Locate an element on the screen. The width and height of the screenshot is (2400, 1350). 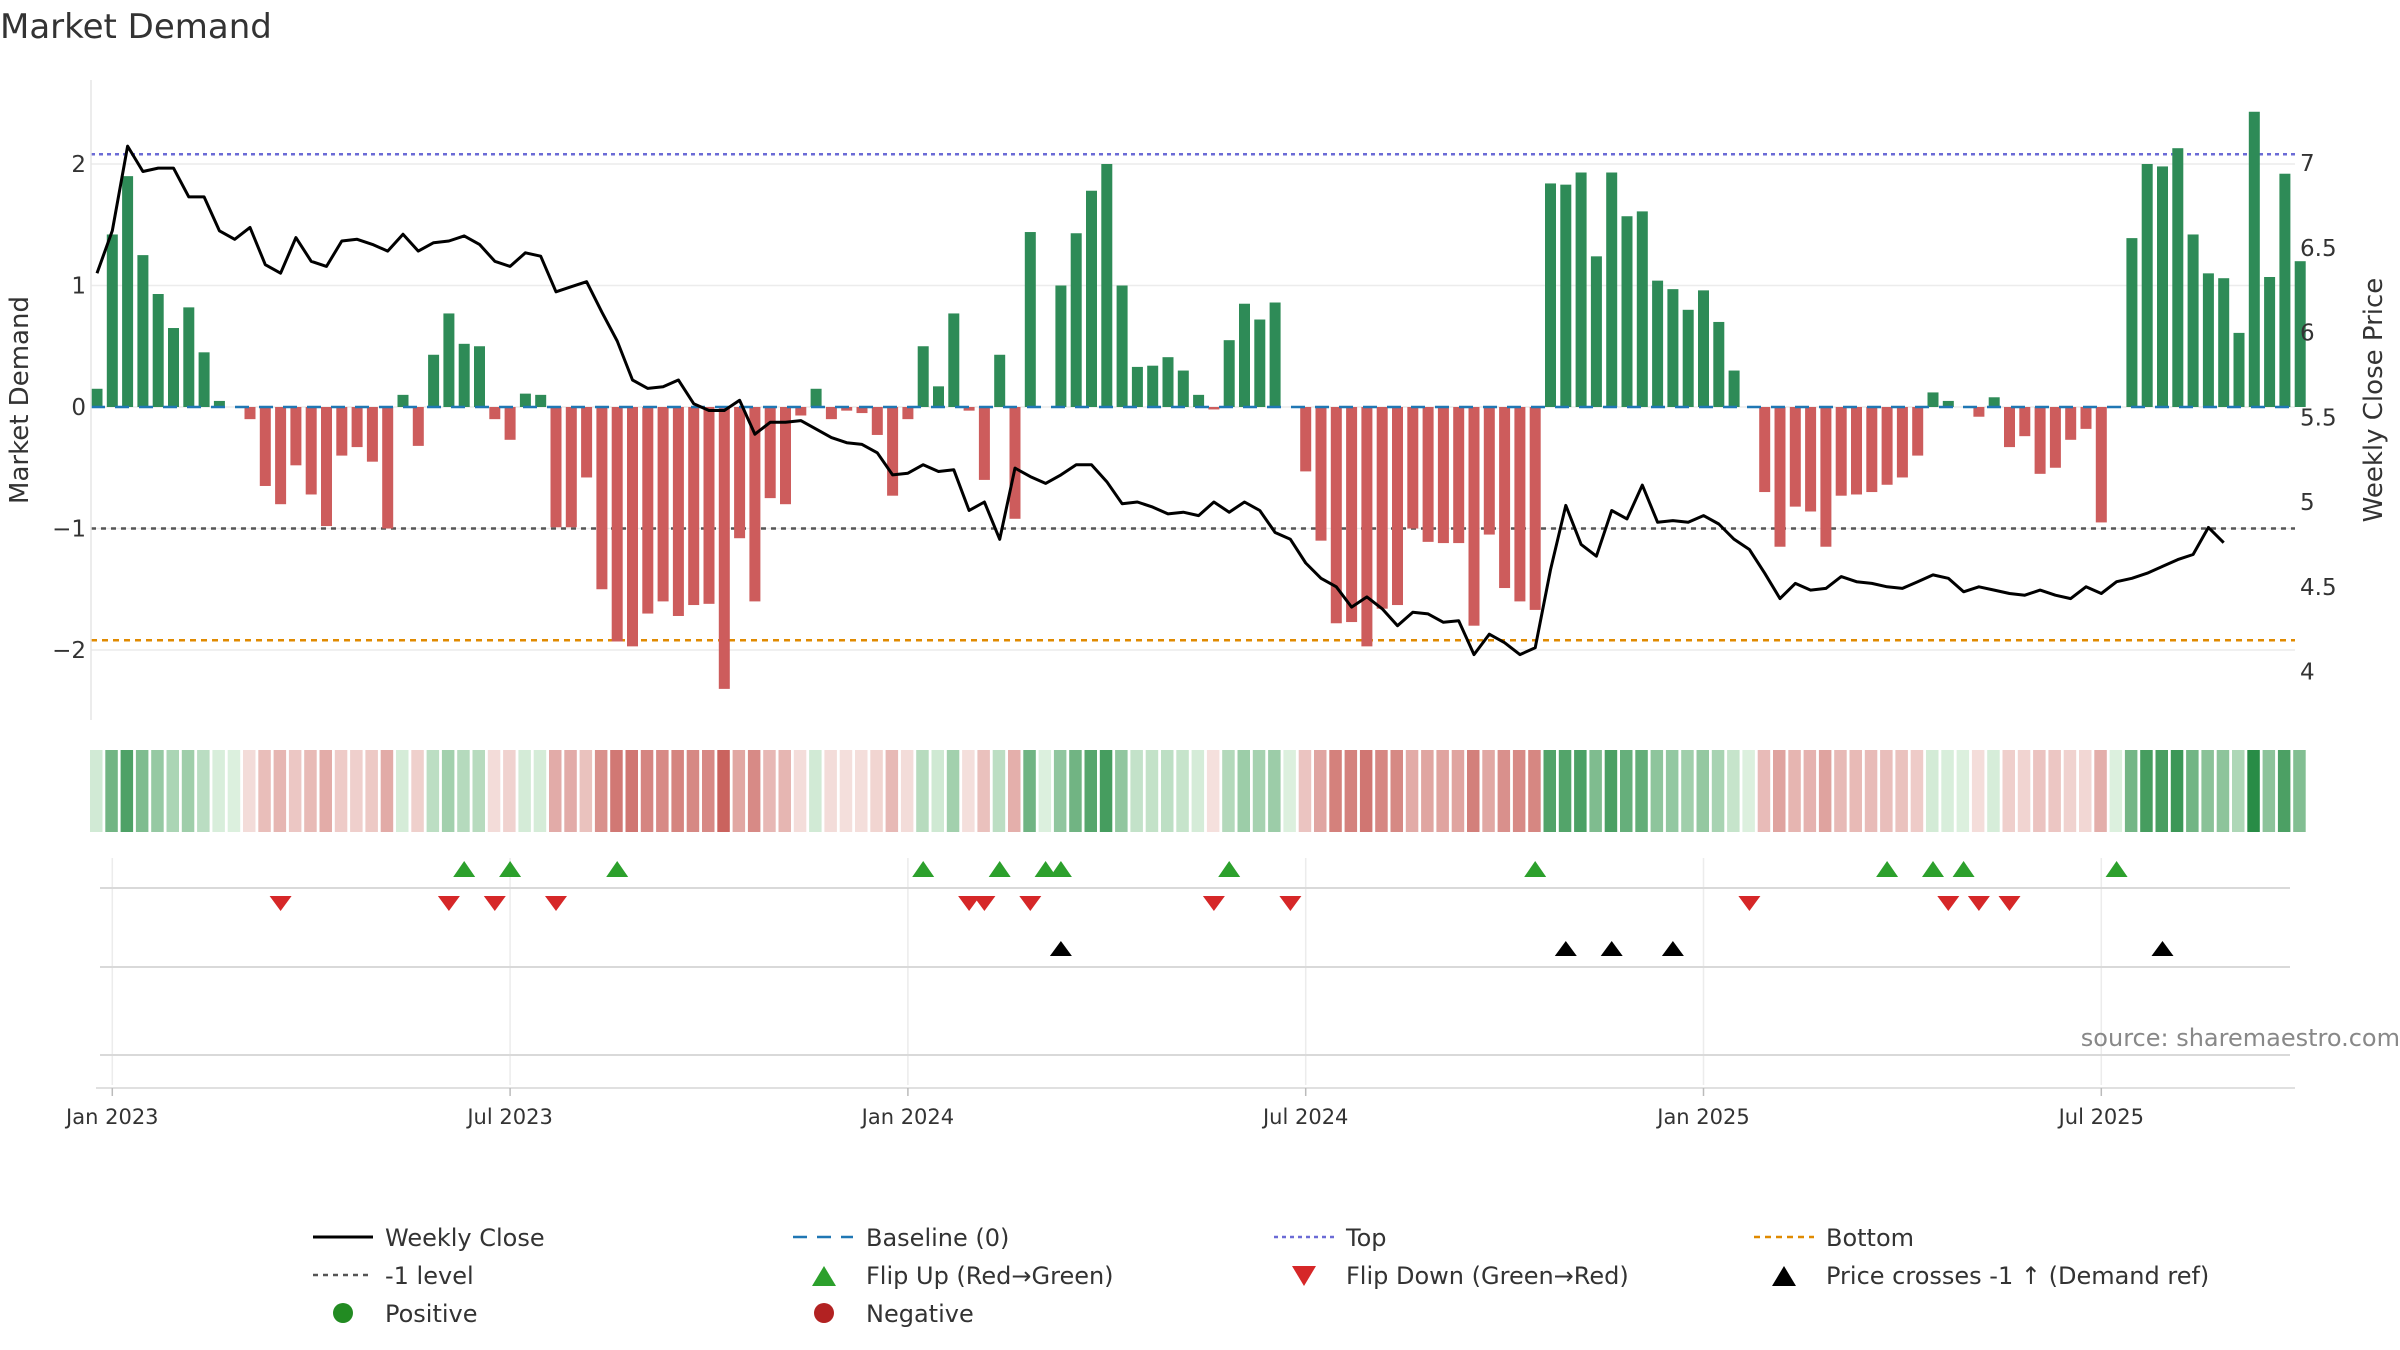
legend-flip-up: Flip Up (Red→Green) is located at coordinates (990, 1276).